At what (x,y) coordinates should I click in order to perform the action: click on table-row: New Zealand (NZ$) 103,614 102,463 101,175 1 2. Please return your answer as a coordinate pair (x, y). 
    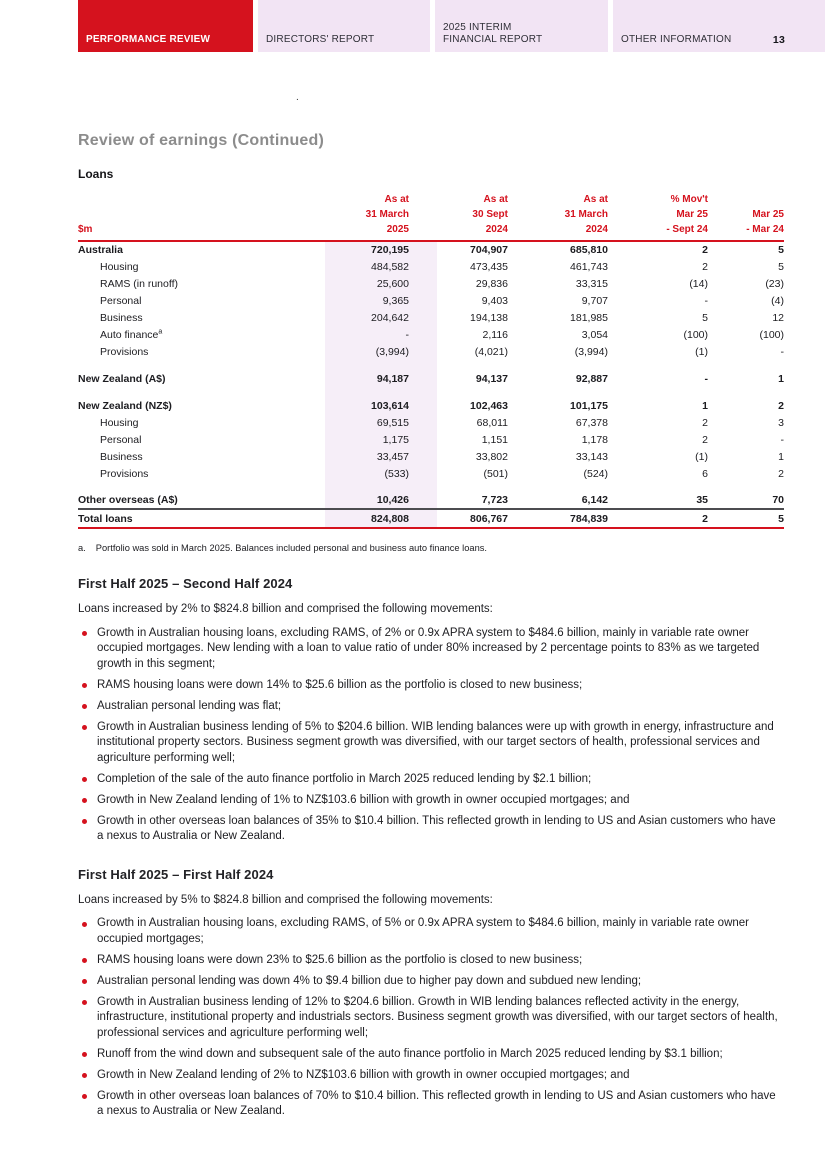
    Looking at the image, I should click on (431, 405).